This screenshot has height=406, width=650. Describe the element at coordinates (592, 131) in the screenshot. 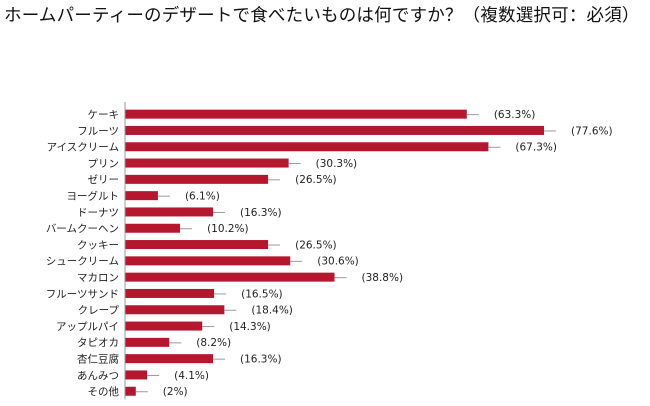

I see `value-label: (77.6%)` at that location.